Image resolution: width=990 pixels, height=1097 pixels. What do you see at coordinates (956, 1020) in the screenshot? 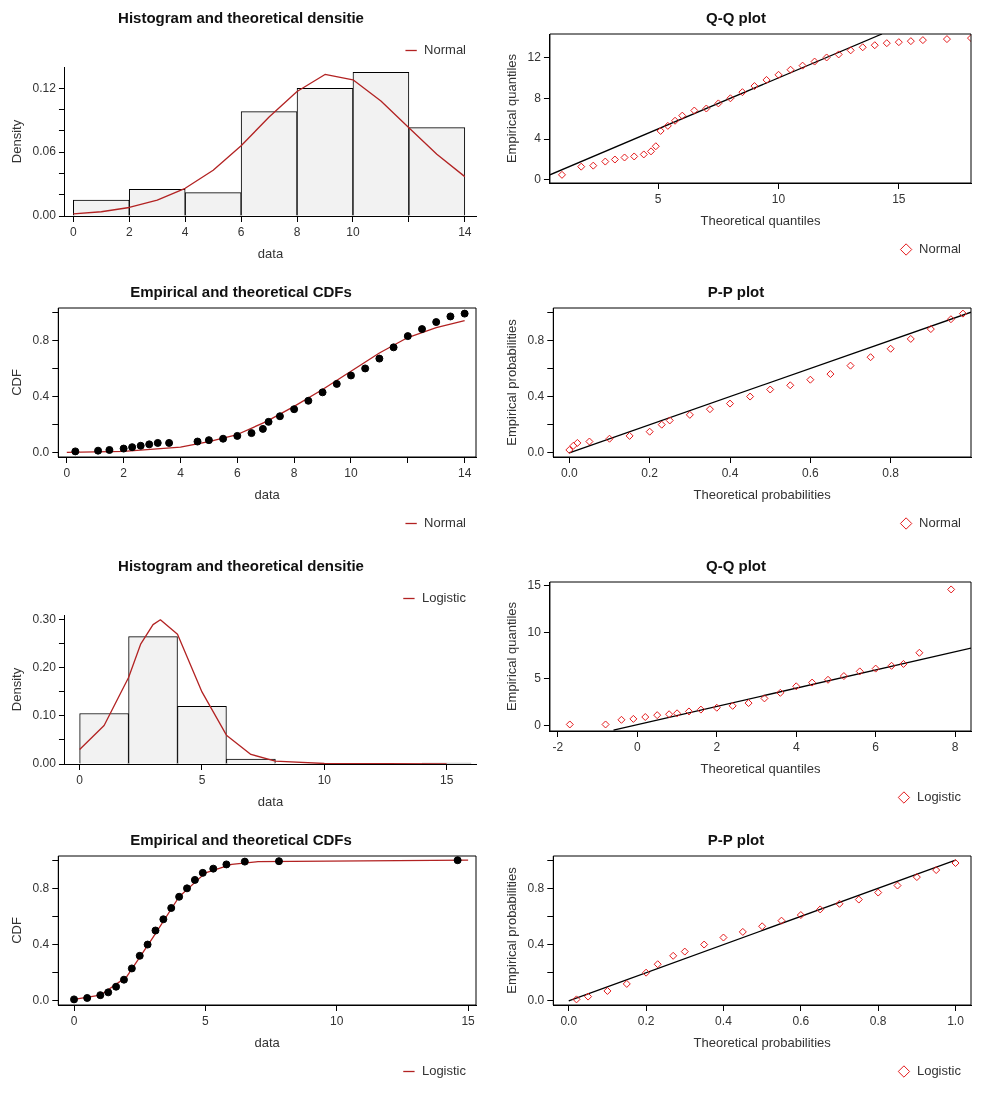
I see `x-tick-label: 1.0` at bounding box center [956, 1020].